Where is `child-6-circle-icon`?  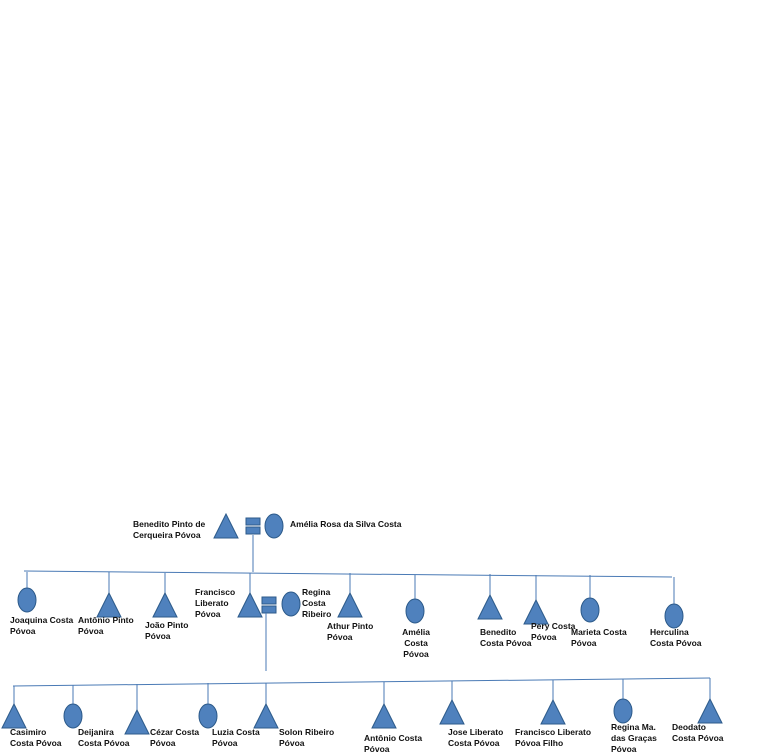 child-6-circle-icon is located at coordinates (415, 611).